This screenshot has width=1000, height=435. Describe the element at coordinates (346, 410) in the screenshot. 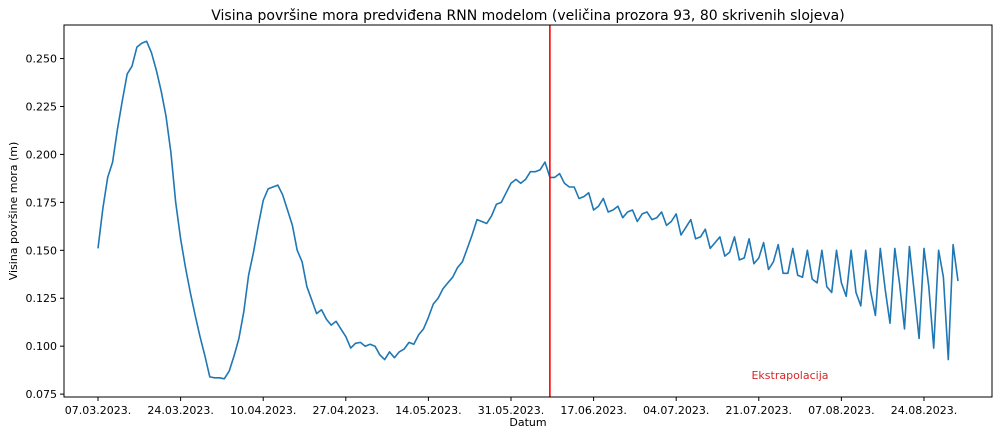

I see `x-tick-label: 27.04.2023.` at that location.